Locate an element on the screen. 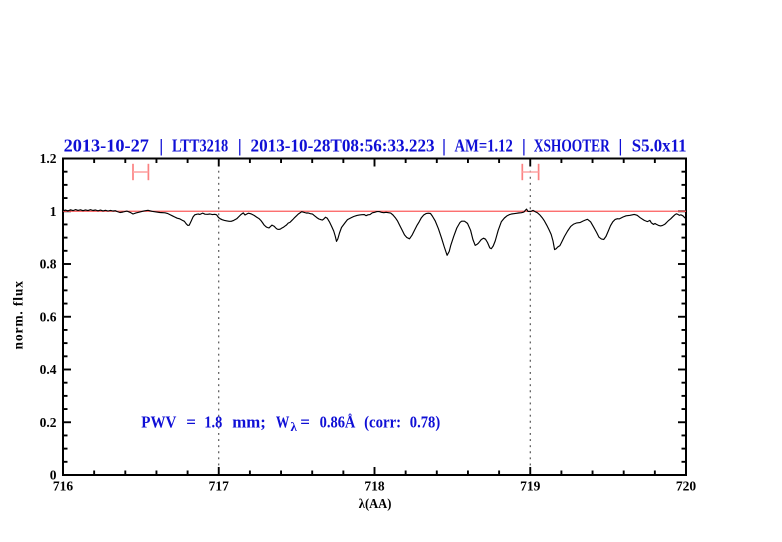  svg-text: 0.4 is located at coordinates (48, 369).